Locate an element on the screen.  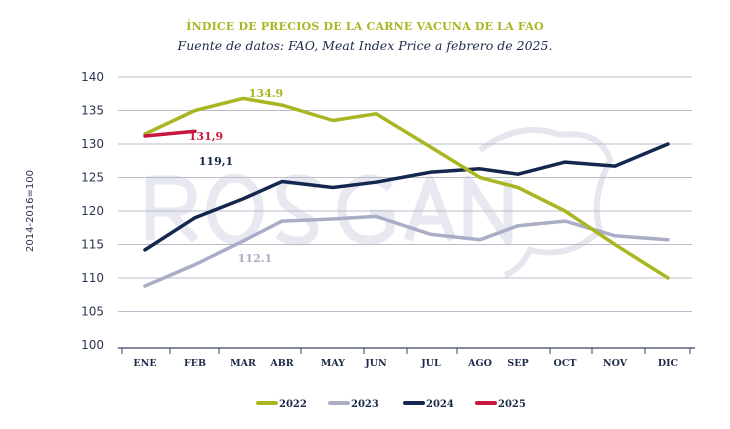
data-label-2024: 119,1 is located at coordinates (216, 161).